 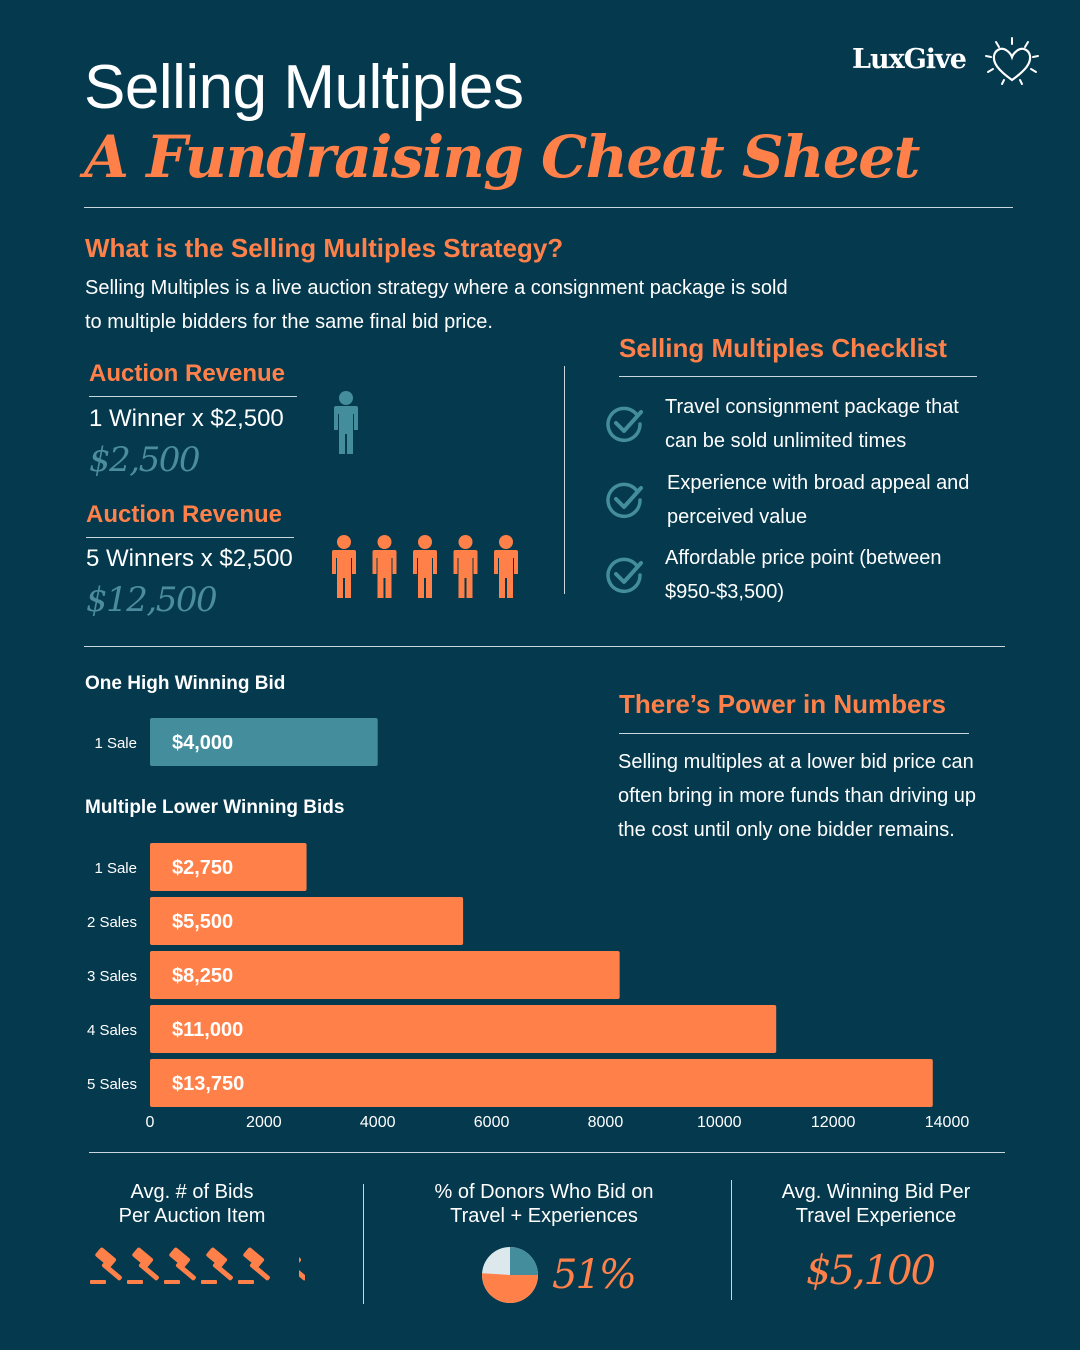 What do you see at coordinates (307, 921) in the screenshot?
I see `bar-2-sales-multiple` at bounding box center [307, 921].